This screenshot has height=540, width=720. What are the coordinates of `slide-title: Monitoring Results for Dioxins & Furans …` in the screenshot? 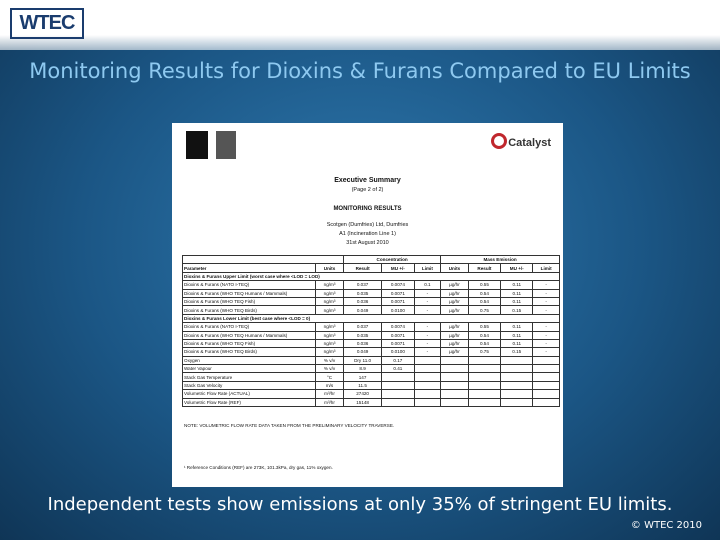 It's located at (360, 71).